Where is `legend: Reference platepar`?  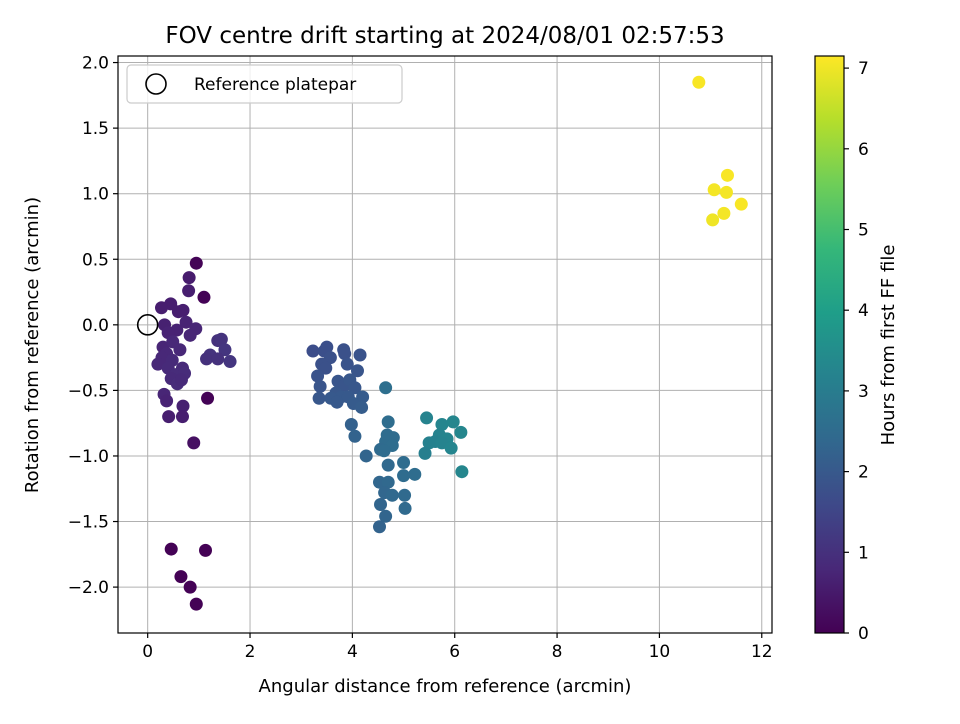
legend: Reference platepar is located at coordinates (264, 84).